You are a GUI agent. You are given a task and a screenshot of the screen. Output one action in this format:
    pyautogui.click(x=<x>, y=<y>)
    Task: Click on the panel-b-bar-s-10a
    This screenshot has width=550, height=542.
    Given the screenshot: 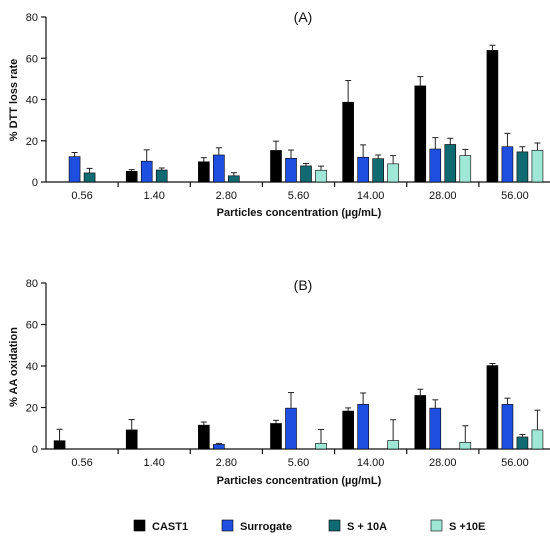 What is the action you would take?
    pyautogui.click(x=522, y=443)
    